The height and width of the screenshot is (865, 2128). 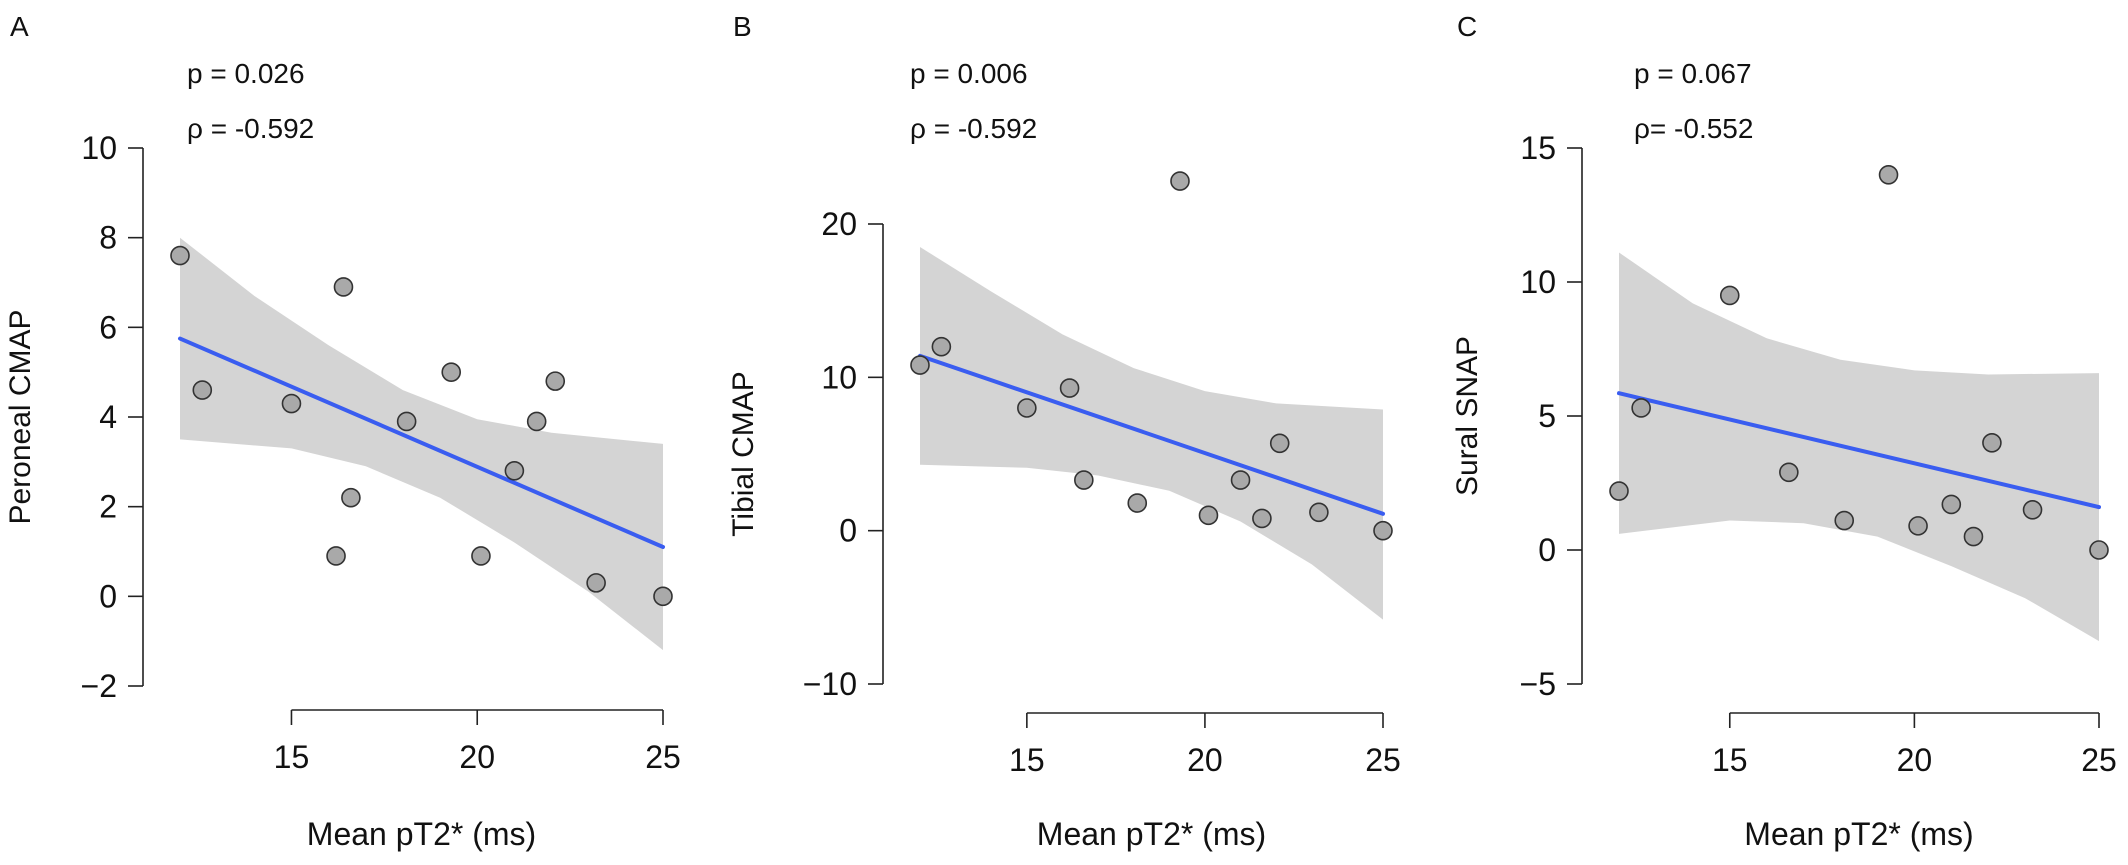 What do you see at coordinates (1467, 26) in the screenshot?
I see `panel-label: C` at bounding box center [1467, 26].